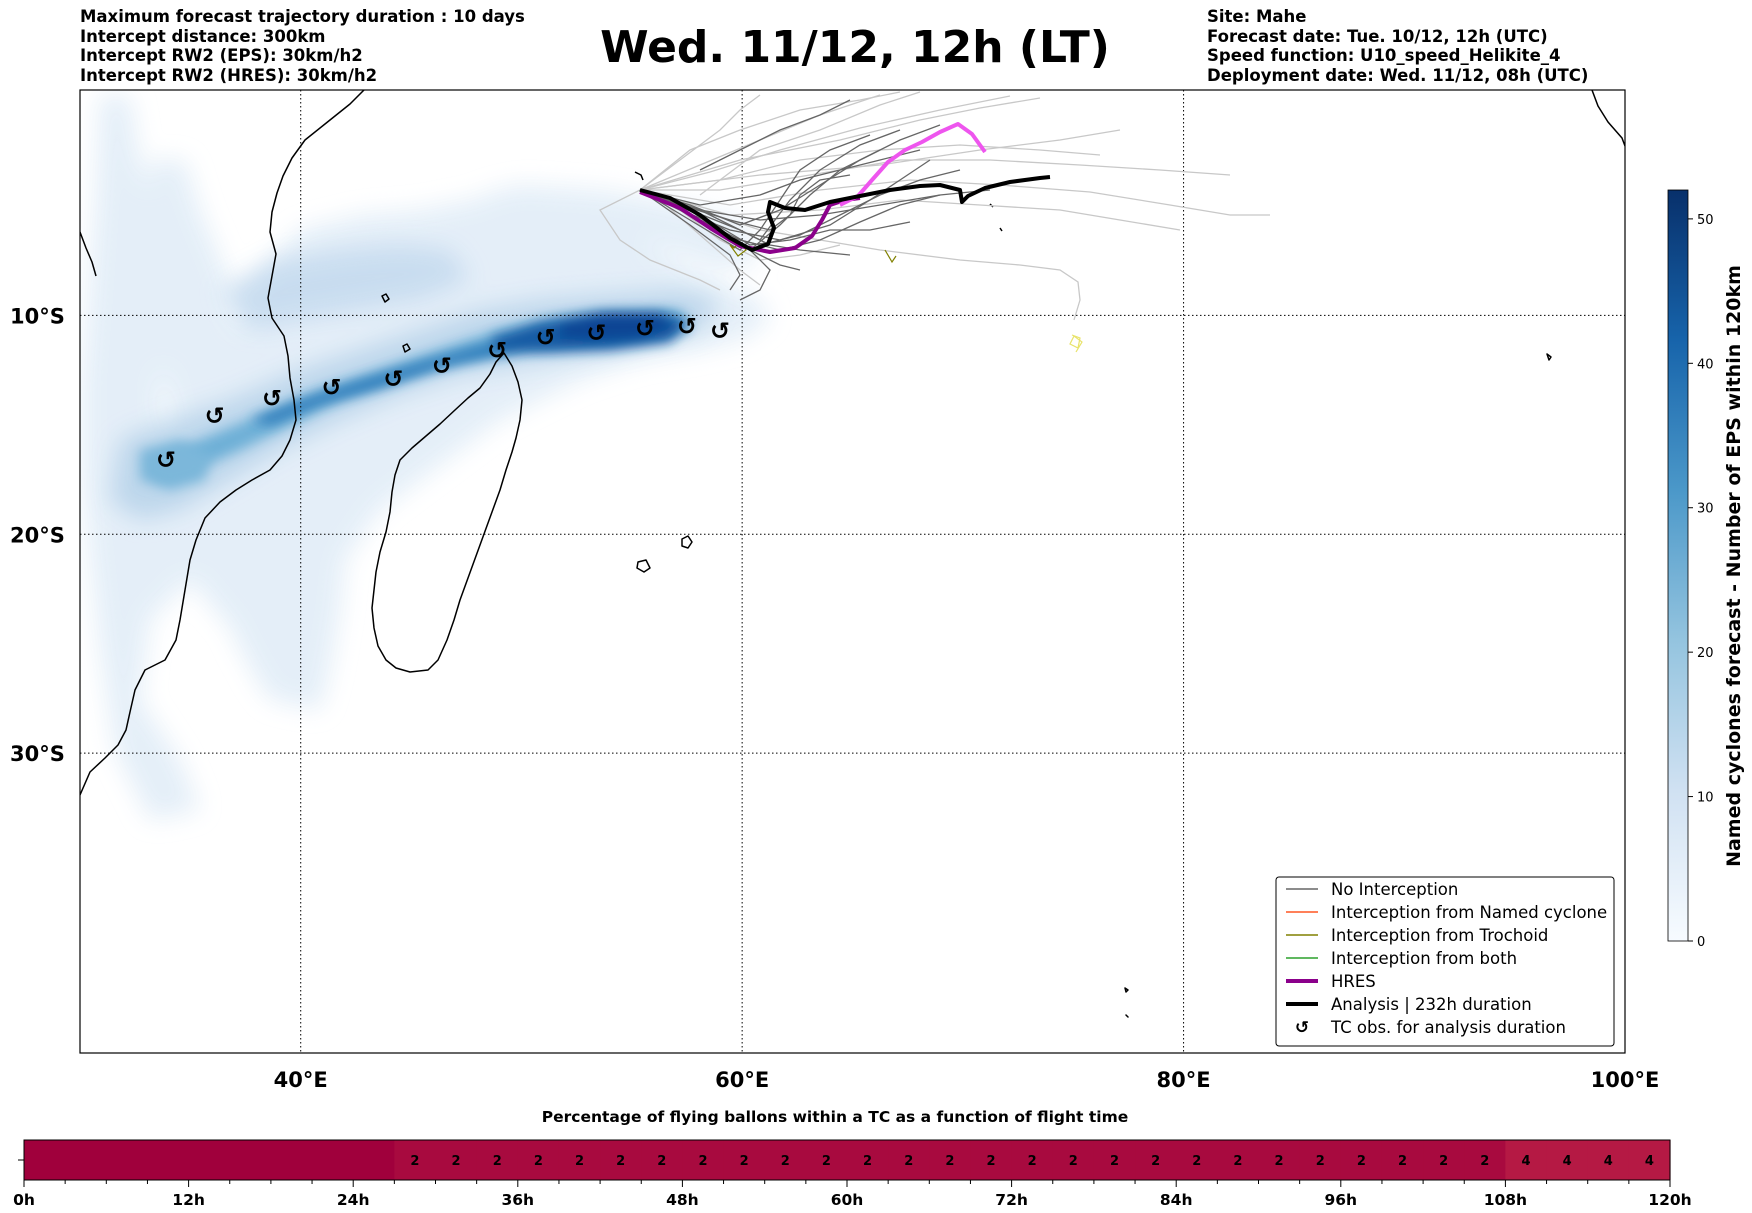 The image size is (1752, 1213). Describe the element at coordinates (1384, 55) in the screenshot. I see `info-speed-function: Speed function: U10_speed_Helikite_4` at that location.